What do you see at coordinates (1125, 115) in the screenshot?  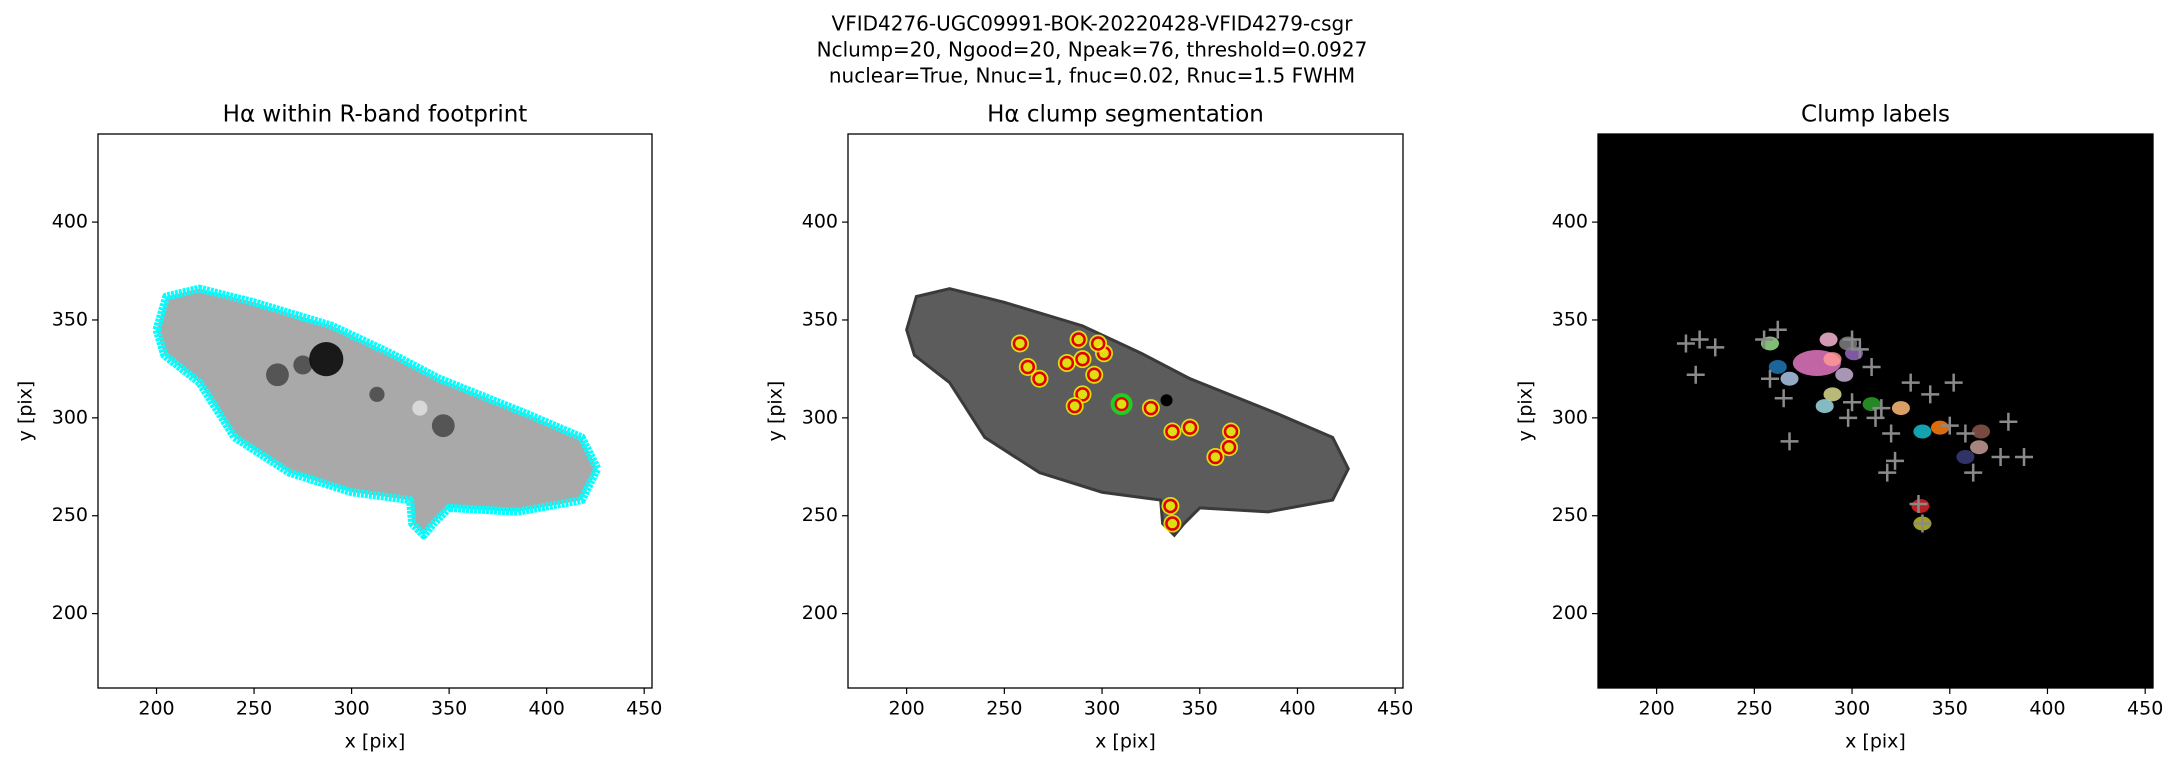 I see `panel-title: Hα clump segmentation` at bounding box center [1125, 115].